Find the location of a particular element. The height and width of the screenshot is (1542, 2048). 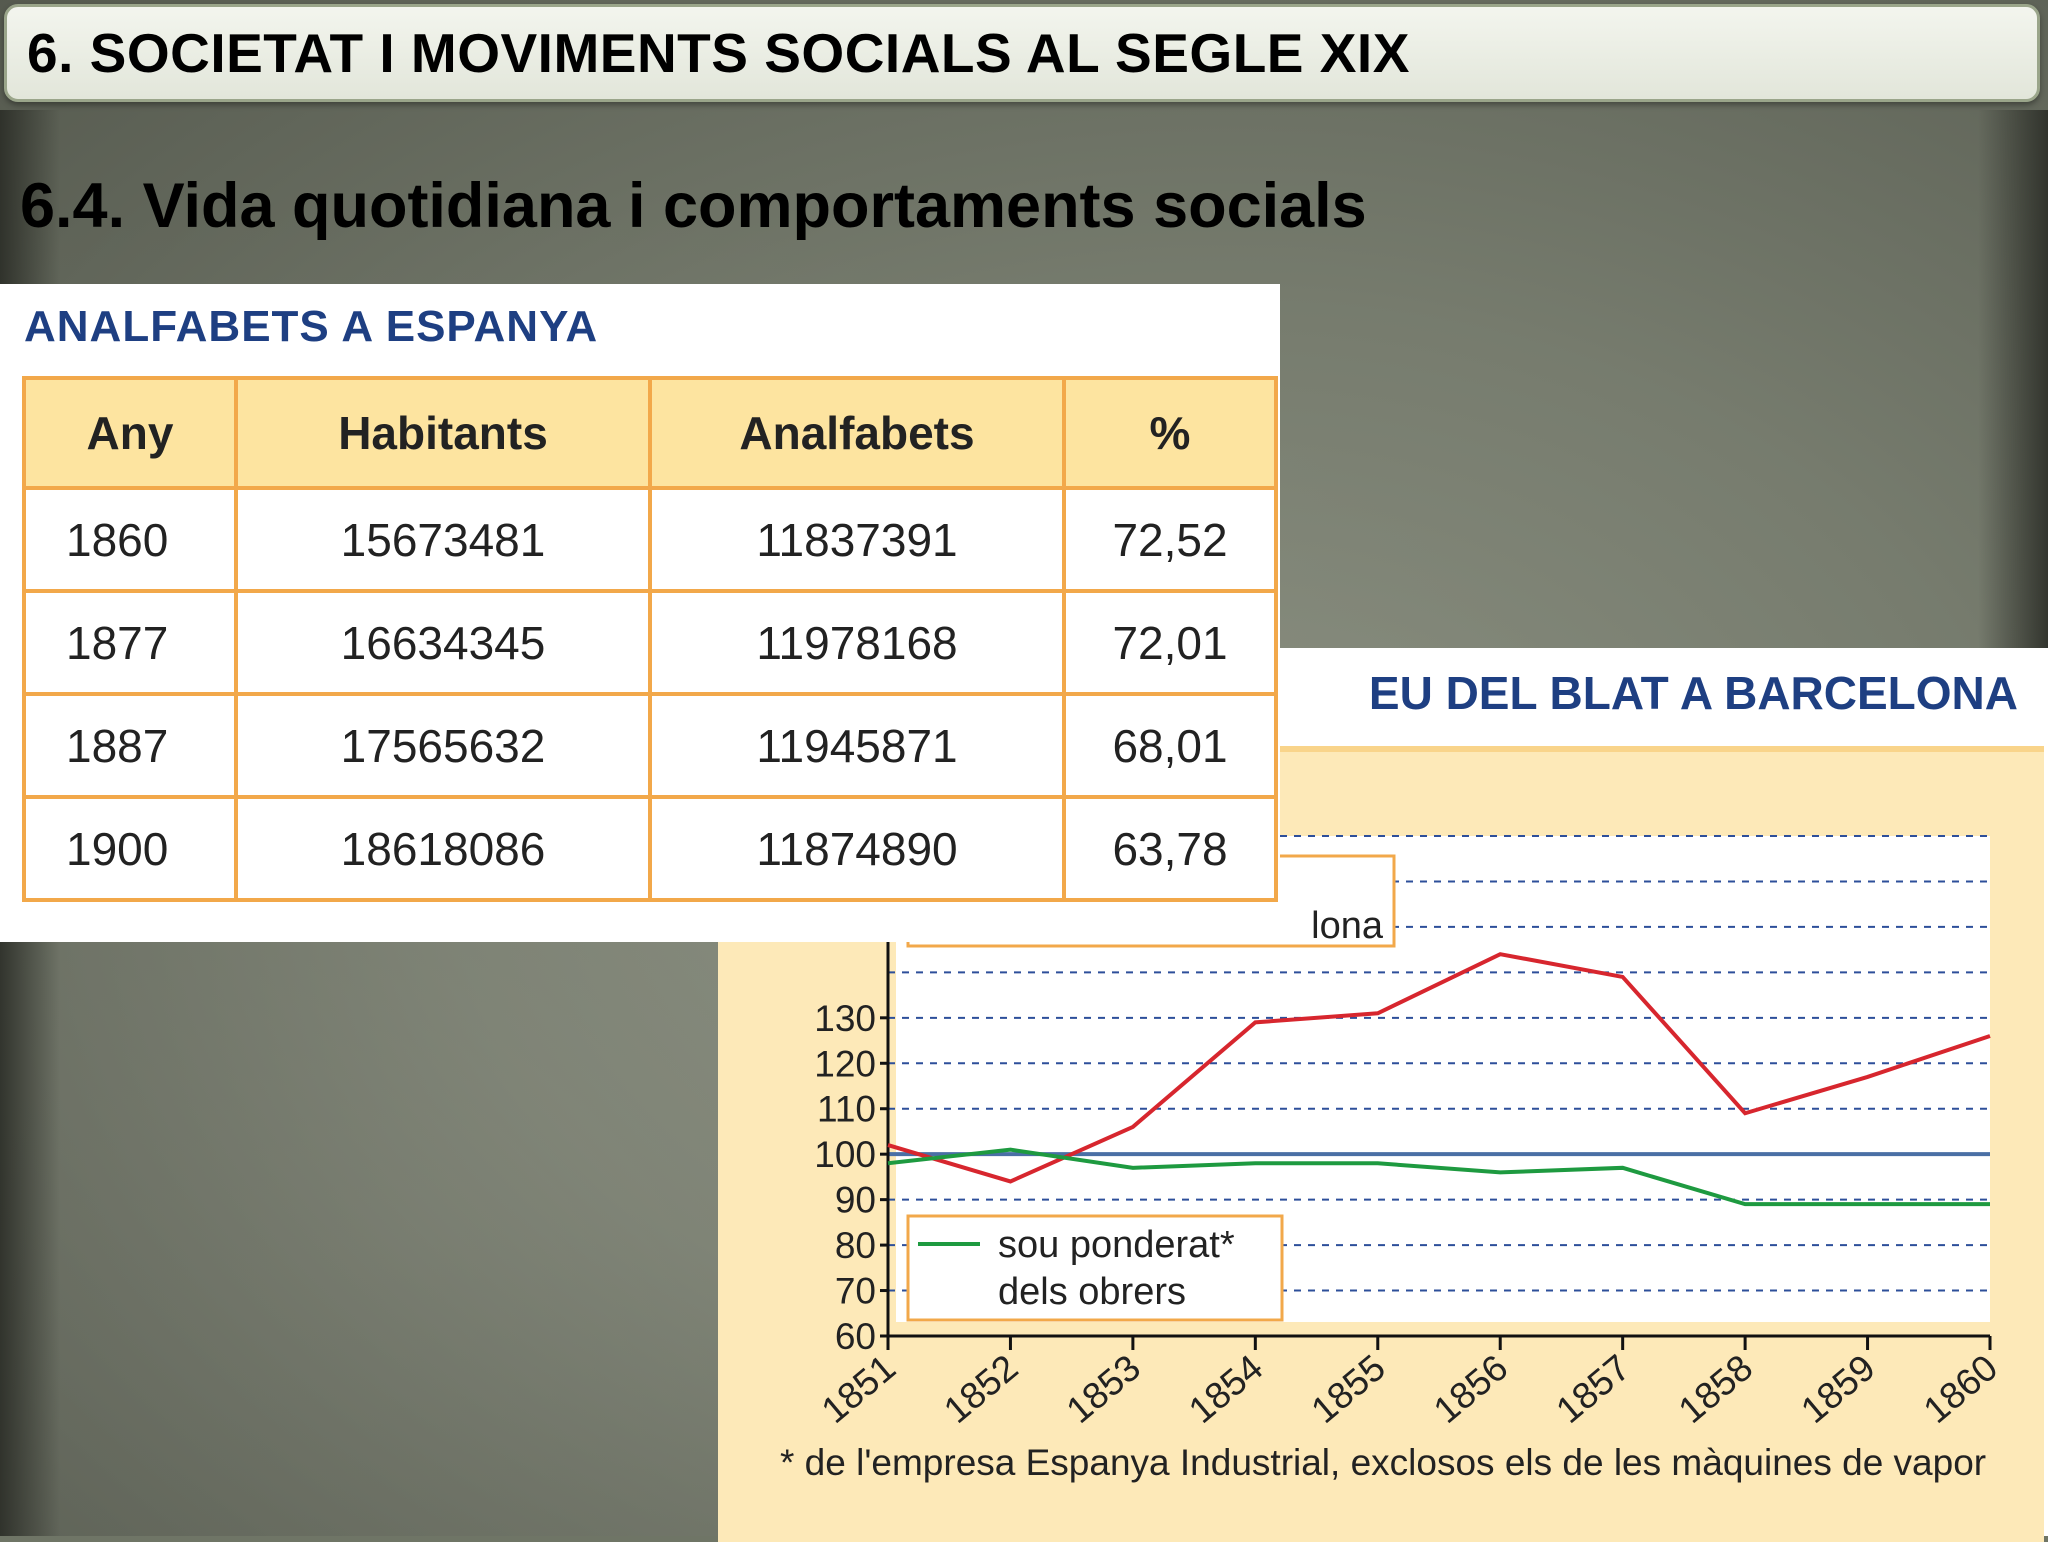

y-tick-label: 70 is located at coordinates (855, 1291).